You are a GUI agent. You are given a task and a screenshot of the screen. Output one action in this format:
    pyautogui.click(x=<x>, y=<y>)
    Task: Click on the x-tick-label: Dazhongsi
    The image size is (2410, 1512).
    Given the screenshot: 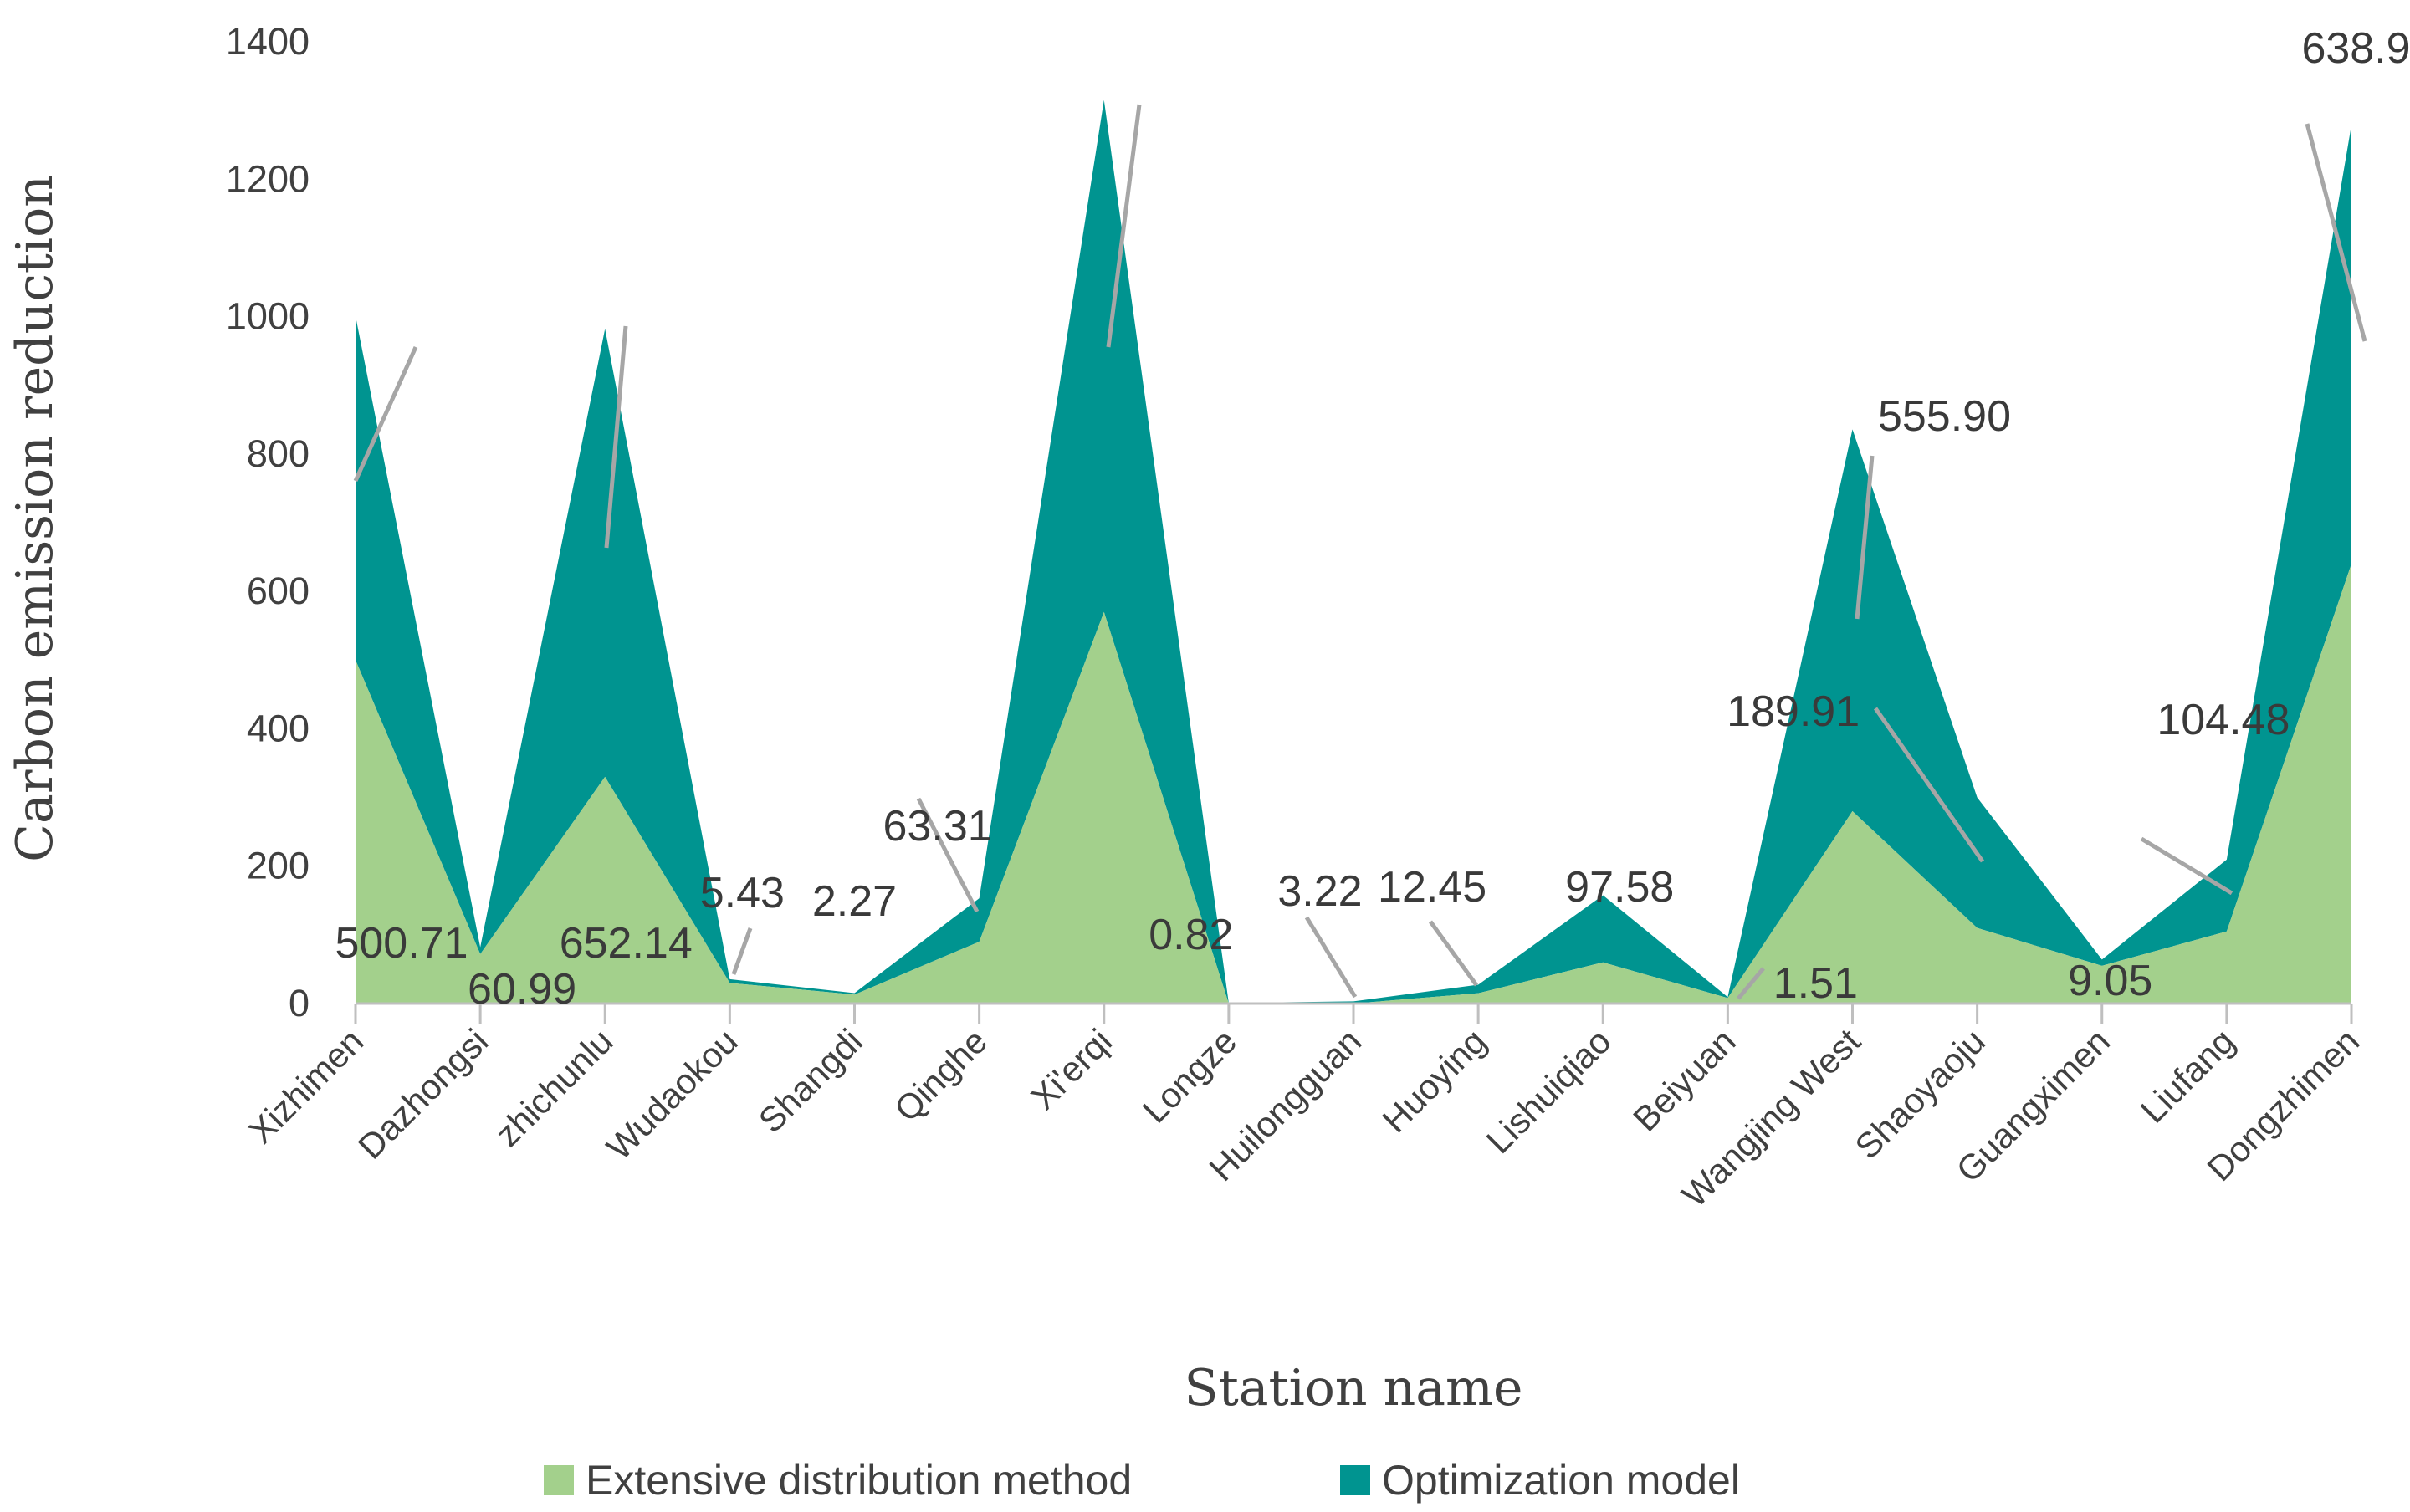 What is the action you would take?
    pyautogui.click(x=423, y=1094)
    